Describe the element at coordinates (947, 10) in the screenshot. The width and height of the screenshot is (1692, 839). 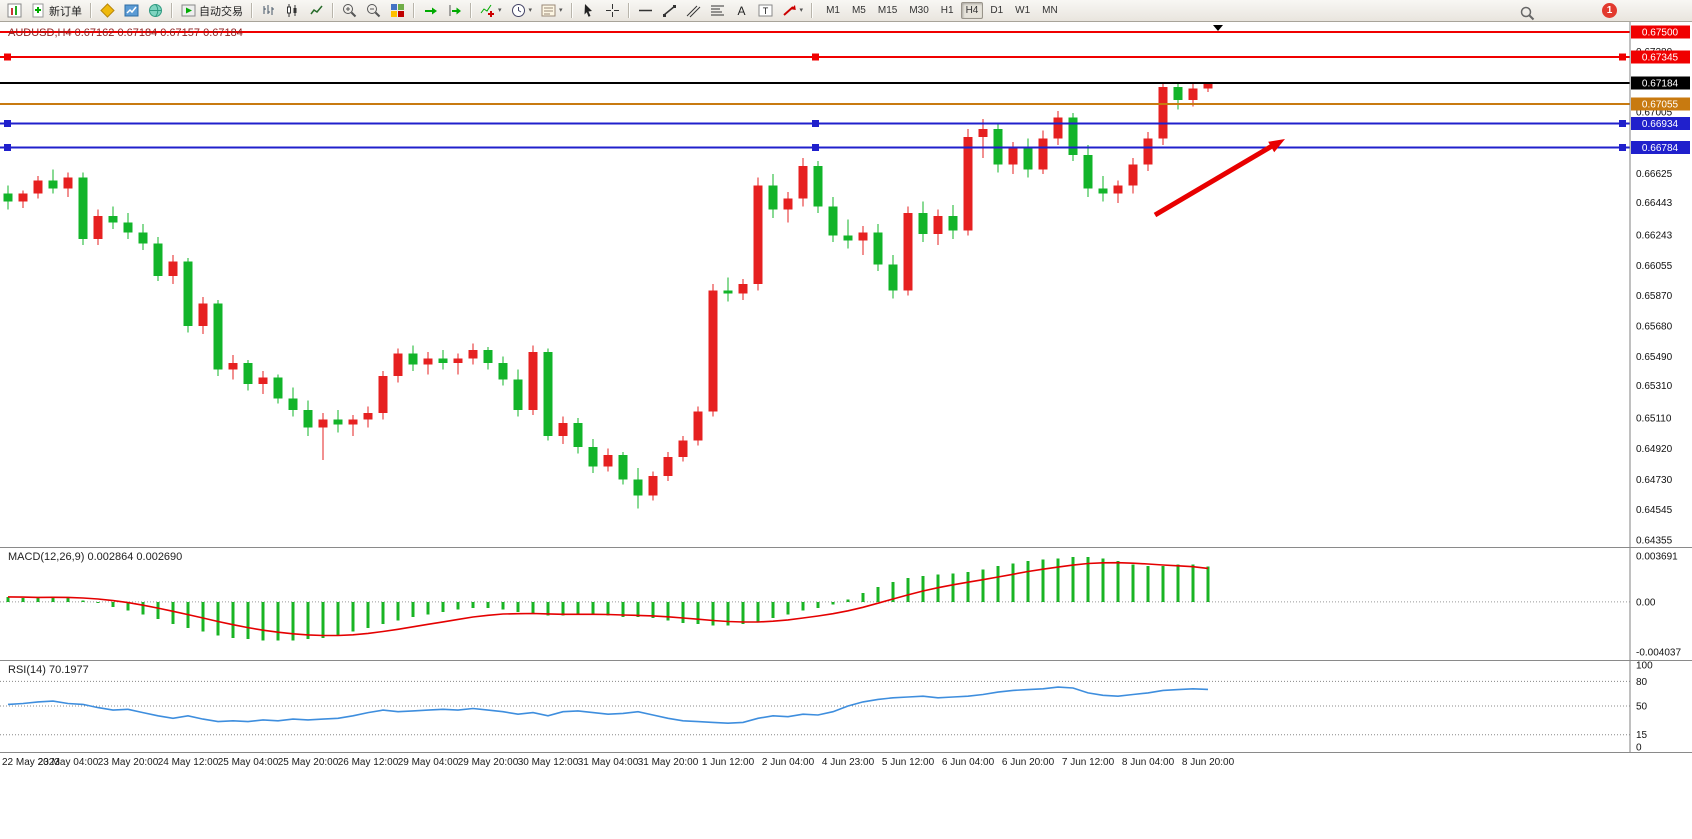
I see `timeframe-button-h1: H1` at that location.